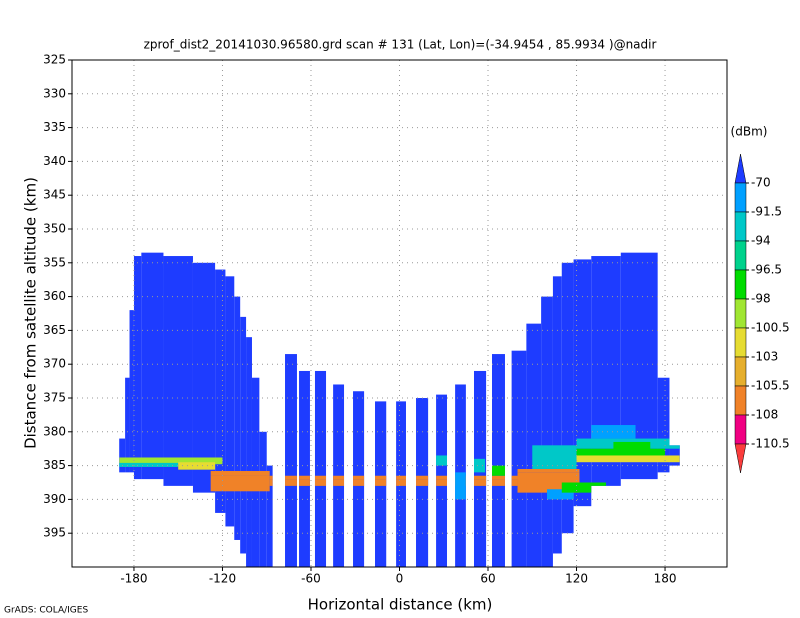 The image size is (800, 618). I want to click on y-axis-label: Distance from satellite altitude (km), so click(31, 313).